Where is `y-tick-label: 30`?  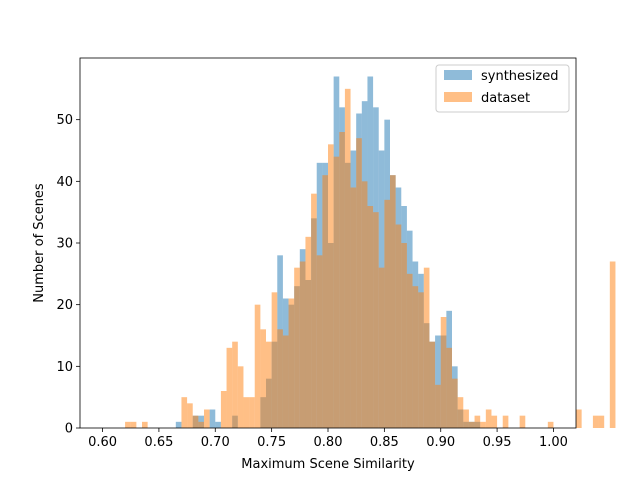 y-tick-label: 30 is located at coordinates (64, 244).